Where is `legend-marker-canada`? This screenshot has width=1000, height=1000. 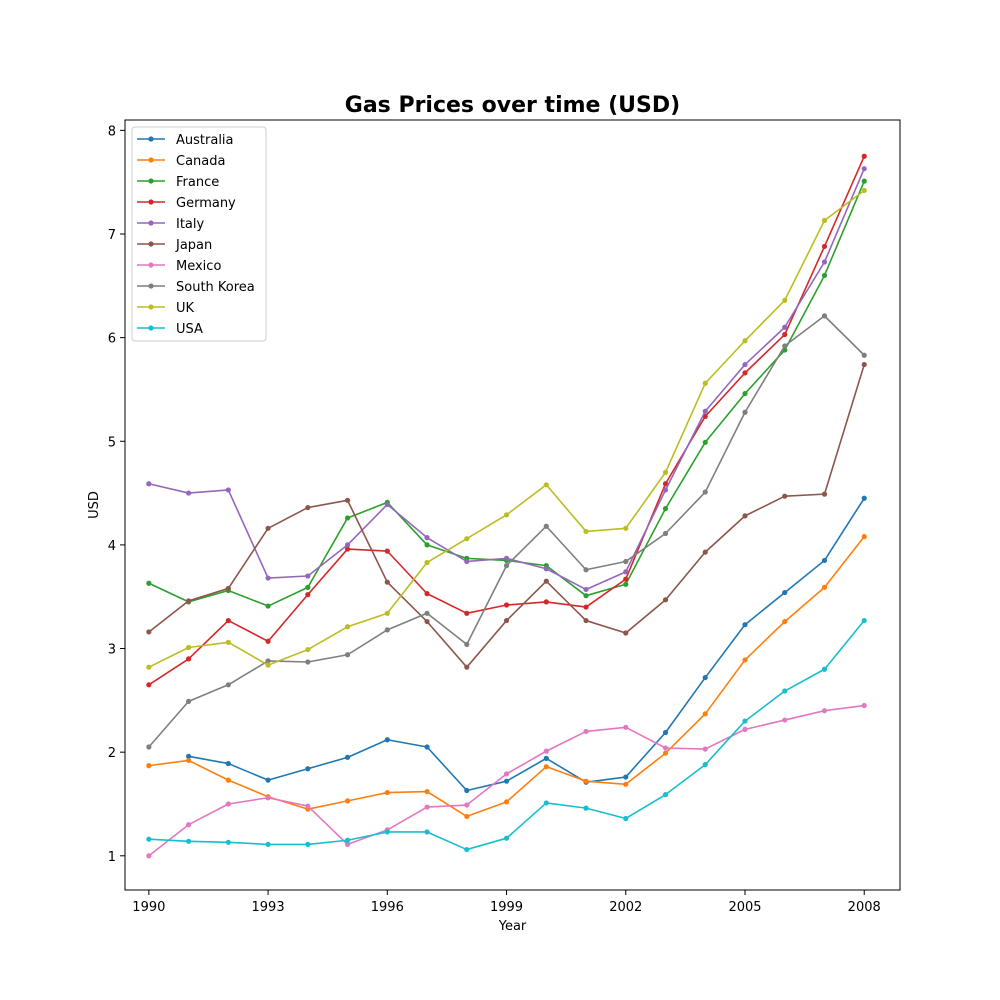
legend-marker-canada is located at coordinates (151, 160).